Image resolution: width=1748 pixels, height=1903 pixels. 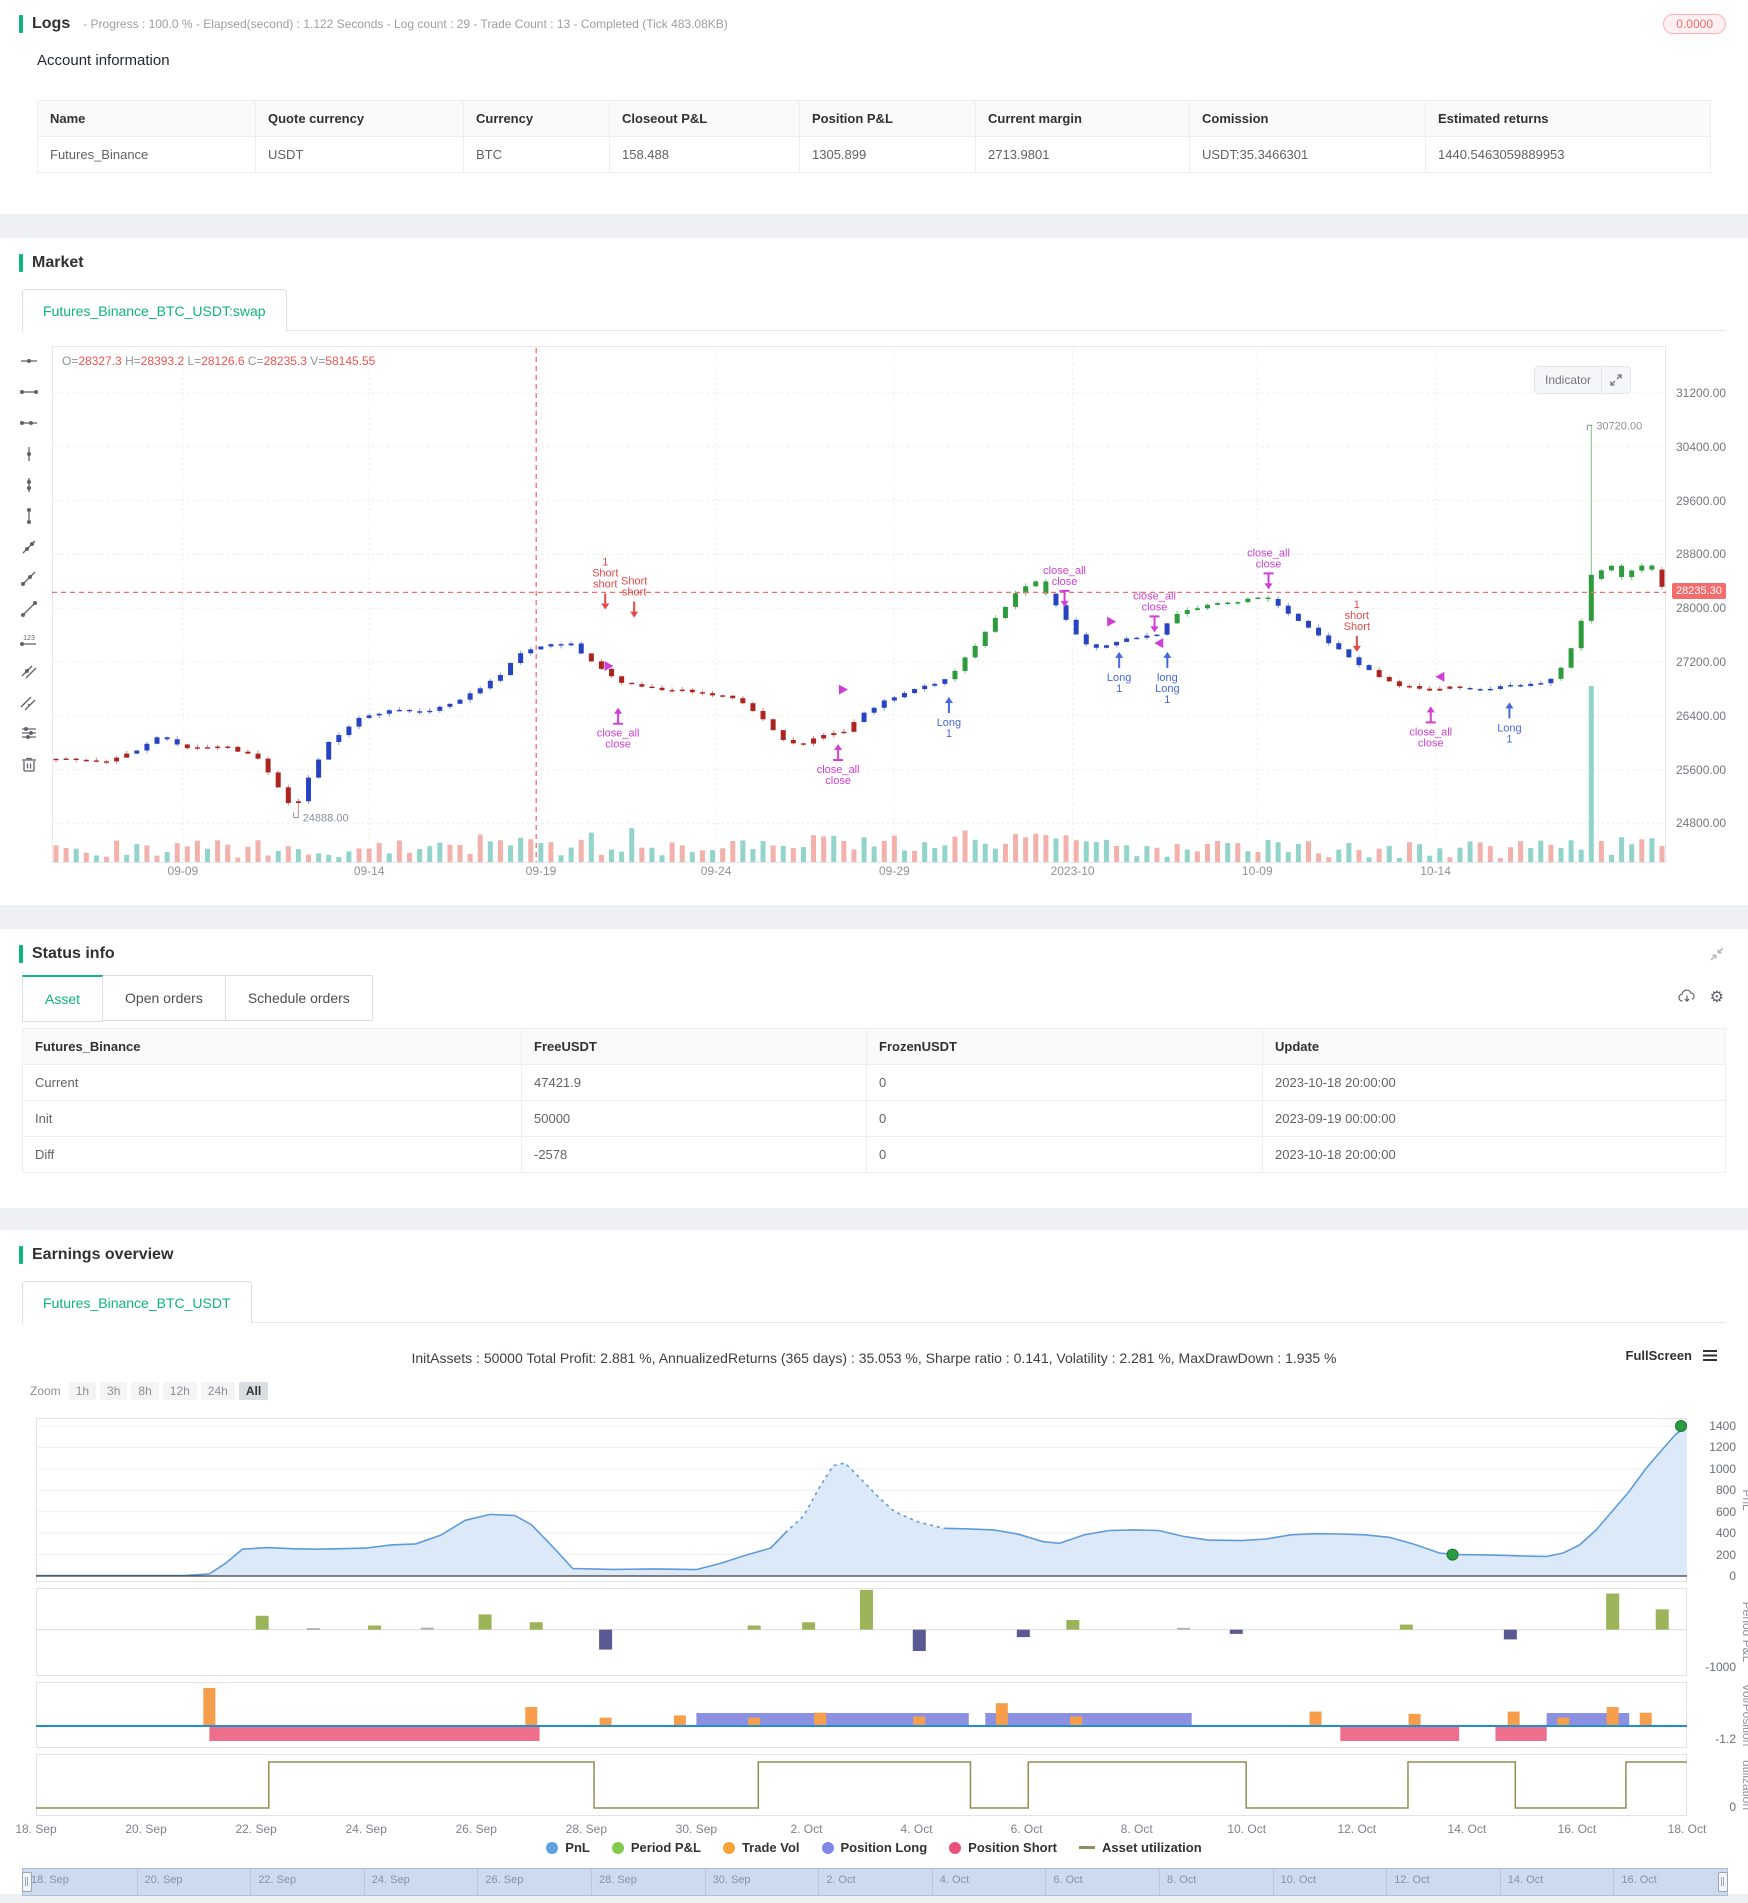 I want to click on zoom-option-1h: 1h, so click(x=82, y=1391).